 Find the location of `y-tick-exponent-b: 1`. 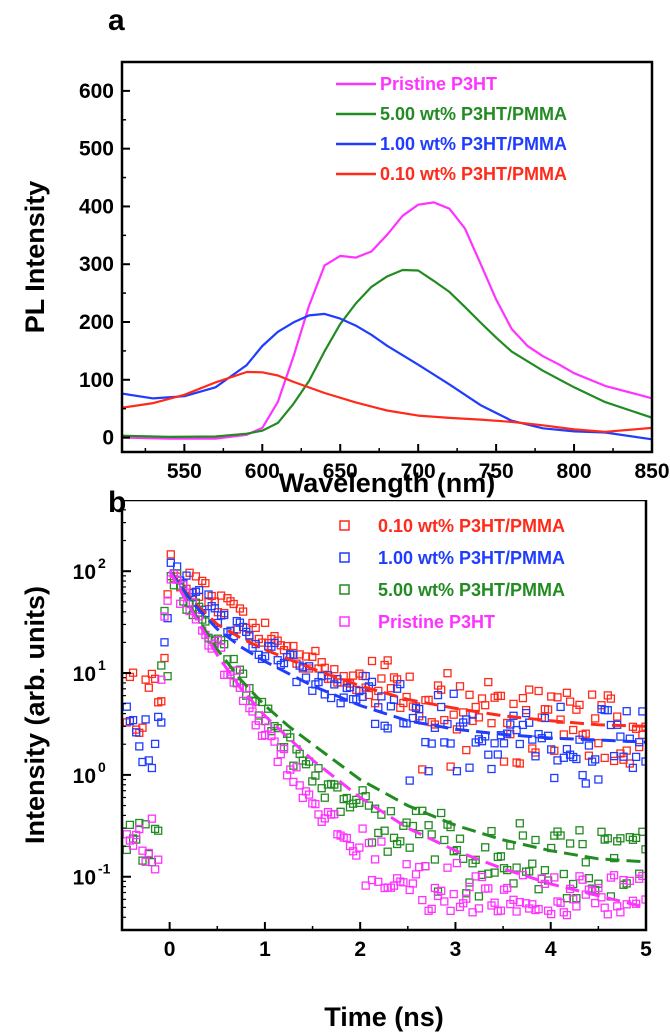

y-tick-exponent-b: 1 is located at coordinates (102, 665).